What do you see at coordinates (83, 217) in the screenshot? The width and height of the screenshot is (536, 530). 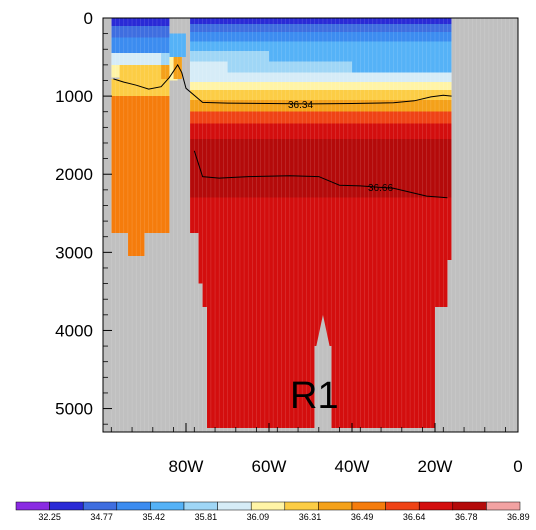 I see `y-axis: 0 1000 2000 3000 4000 5000` at bounding box center [83, 217].